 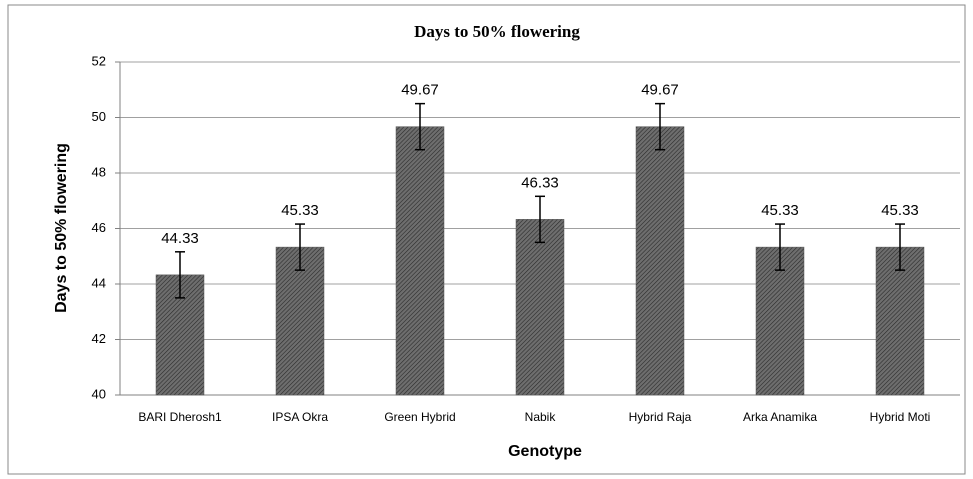 I want to click on data-label: 46.33, so click(x=540, y=182).